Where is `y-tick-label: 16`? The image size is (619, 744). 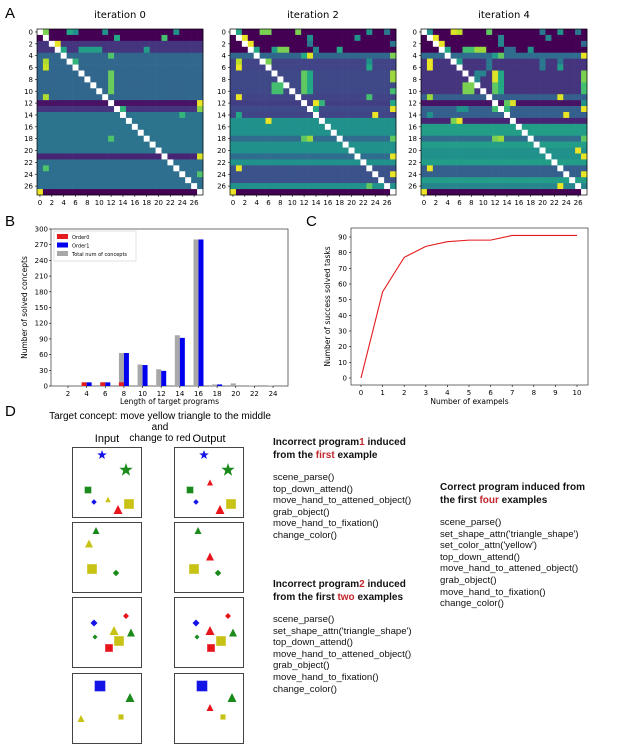 y-tick-label: 16 is located at coordinates (28, 127).